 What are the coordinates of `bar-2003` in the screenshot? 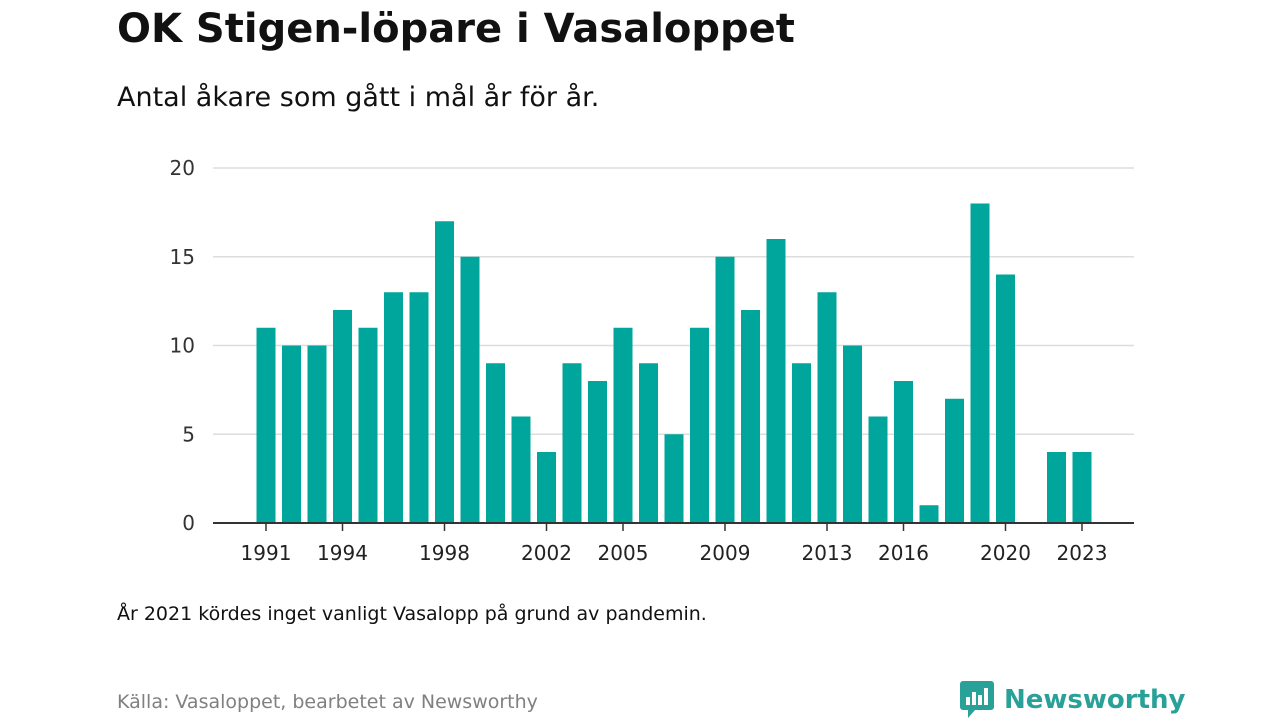 It's located at (572, 443).